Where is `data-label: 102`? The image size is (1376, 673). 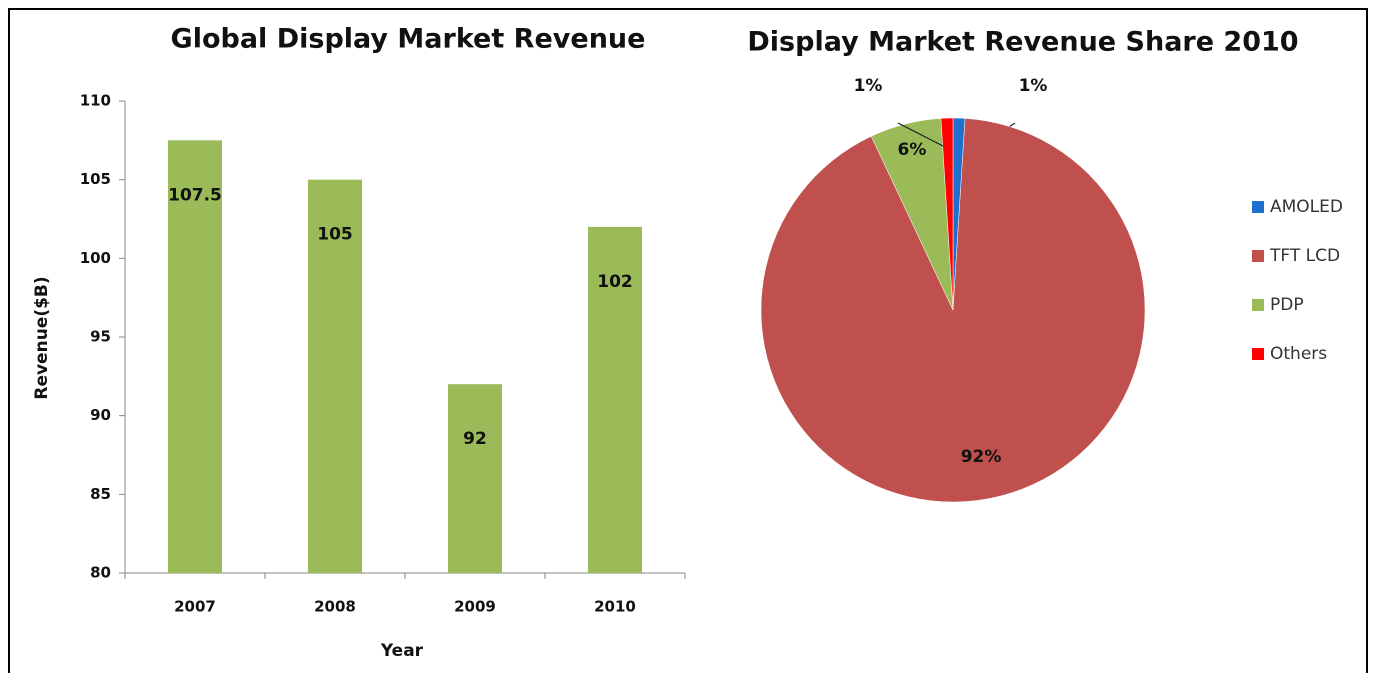 data-label: 102 is located at coordinates (615, 282).